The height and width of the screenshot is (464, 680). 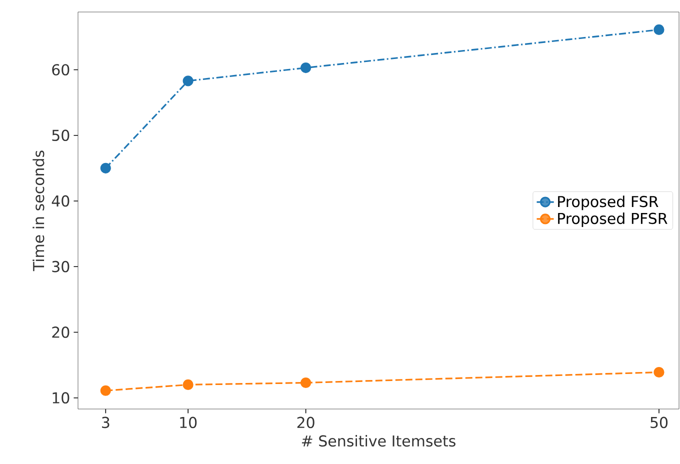 I want to click on y-tick-label: 40, so click(x=61, y=201).